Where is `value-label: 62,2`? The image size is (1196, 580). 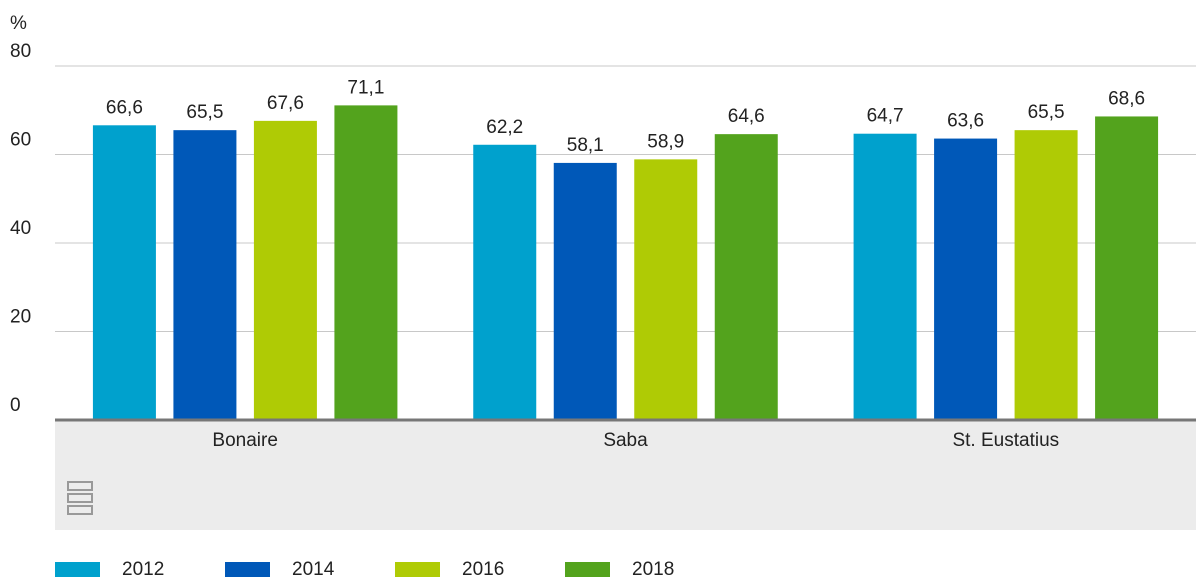
value-label: 62,2 is located at coordinates (504, 127).